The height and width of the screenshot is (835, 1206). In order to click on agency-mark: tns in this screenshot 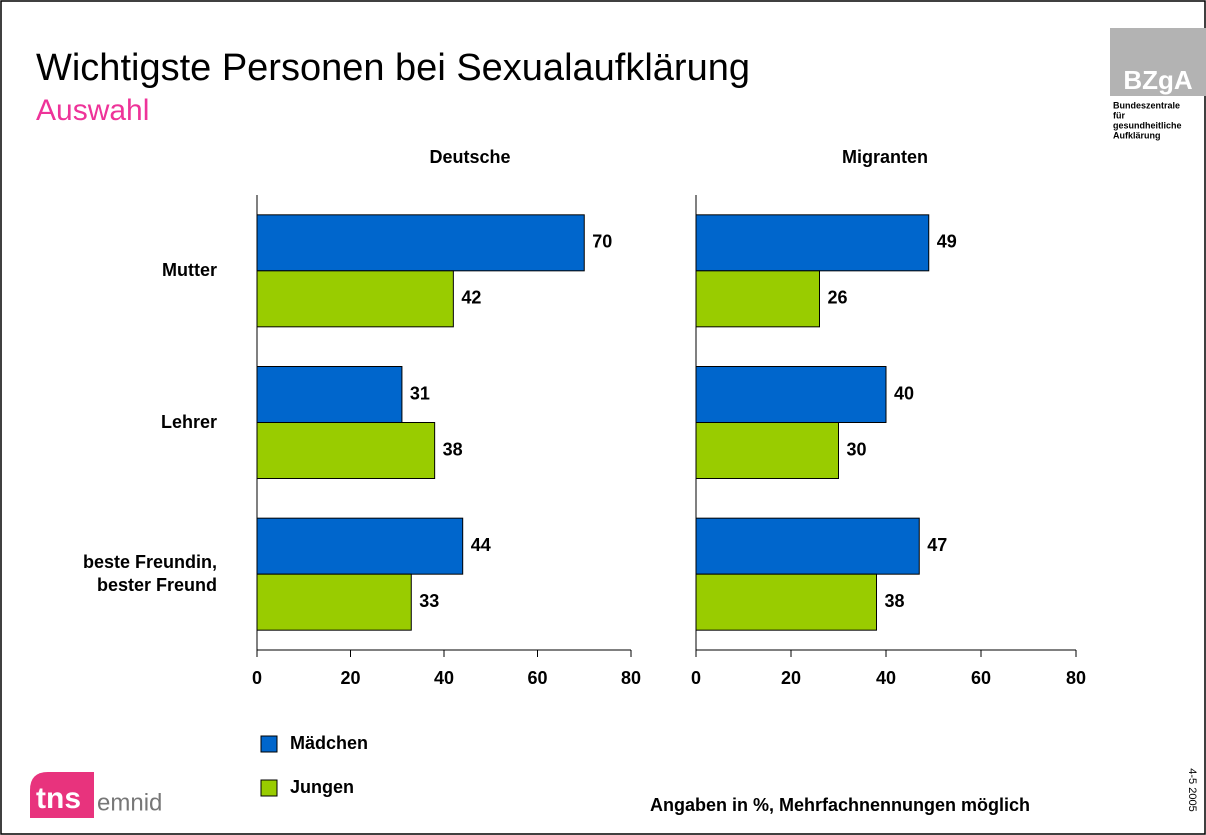, I will do `click(58, 798)`.